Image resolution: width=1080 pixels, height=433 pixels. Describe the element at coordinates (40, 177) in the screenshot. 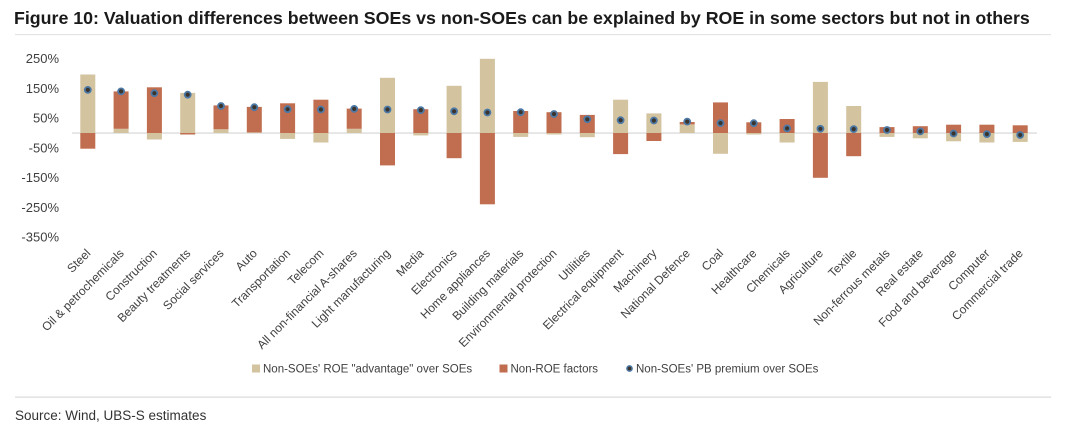

I see `svg-text: -150%` at that location.